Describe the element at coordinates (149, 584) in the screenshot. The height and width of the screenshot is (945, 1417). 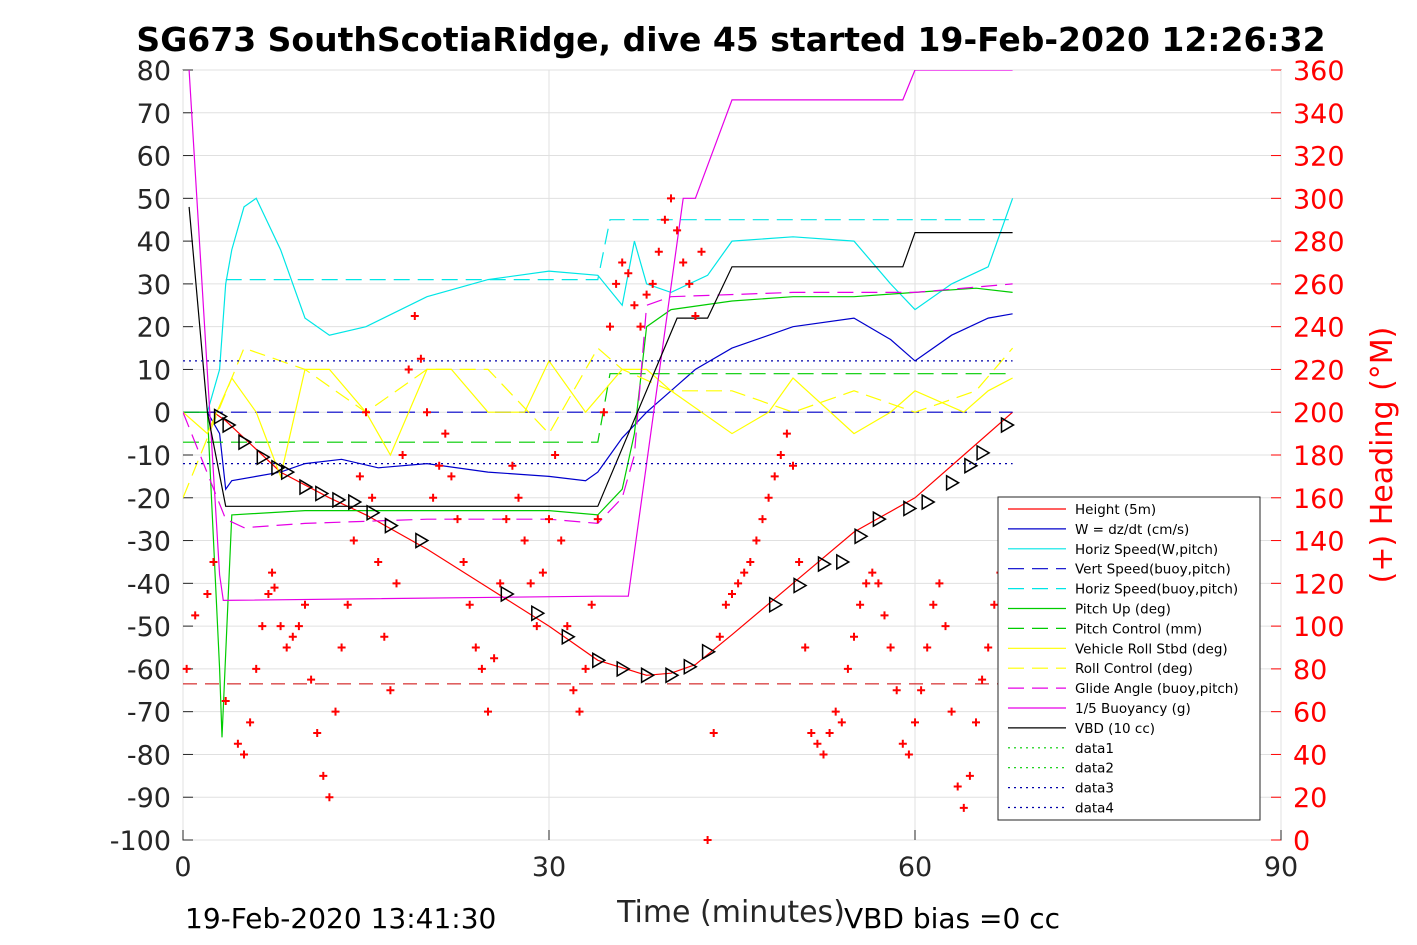
I see `y-tick-label-left: -40` at that location.